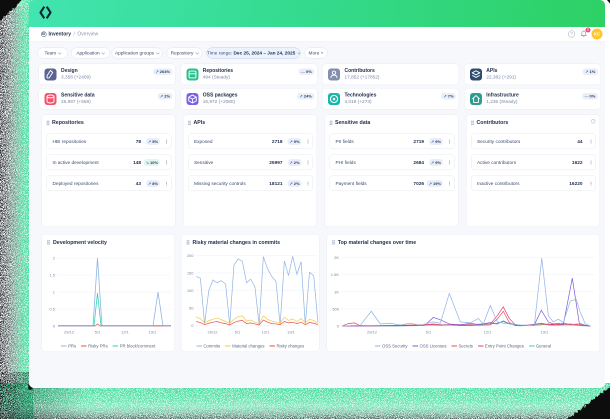 The height and width of the screenshot is (419, 610). I want to click on svg-text: 1K, so click(336, 291).